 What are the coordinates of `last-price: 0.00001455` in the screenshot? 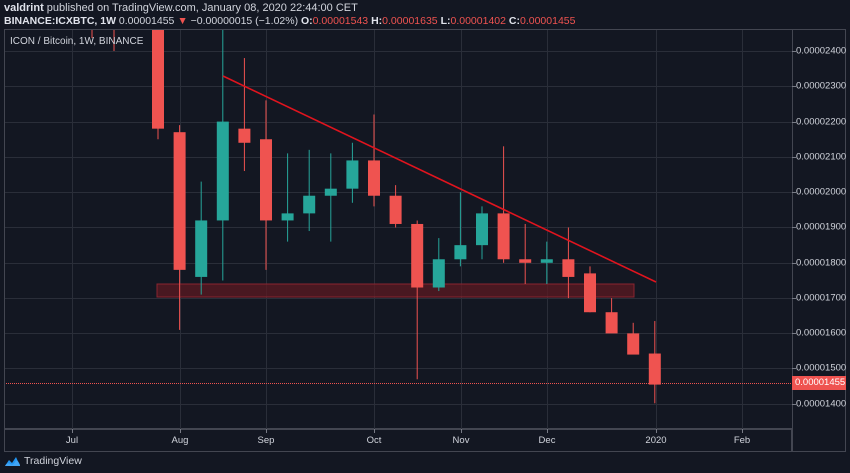 It's located at (146, 21).